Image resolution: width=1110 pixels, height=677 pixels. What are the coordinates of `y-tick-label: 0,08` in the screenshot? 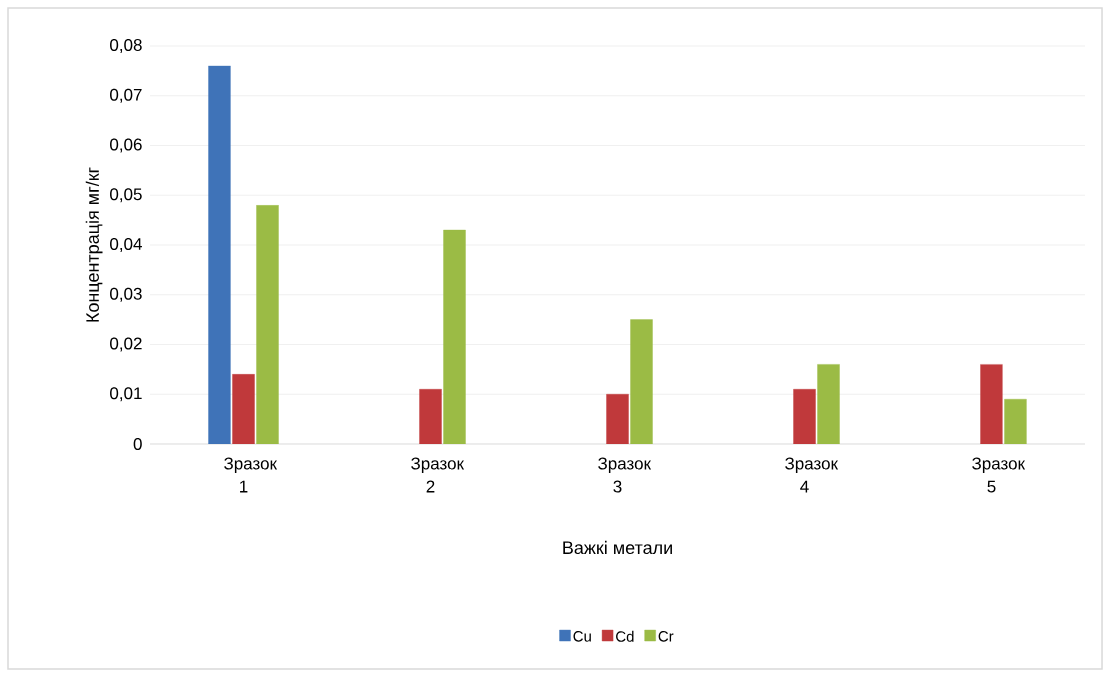 It's located at (126, 46).